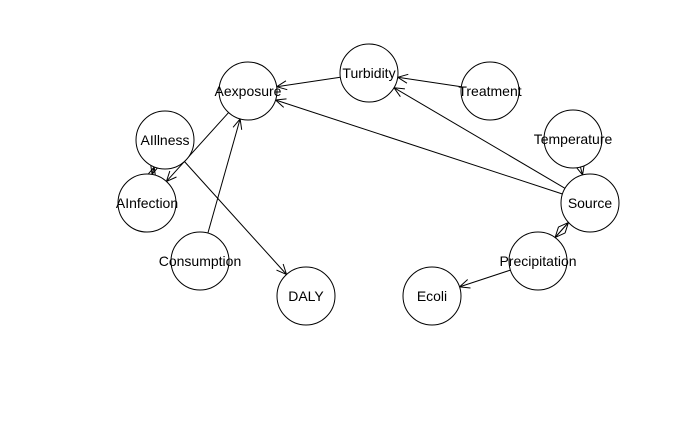  I want to click on node-treatment: Treatment, so click(490, 91).